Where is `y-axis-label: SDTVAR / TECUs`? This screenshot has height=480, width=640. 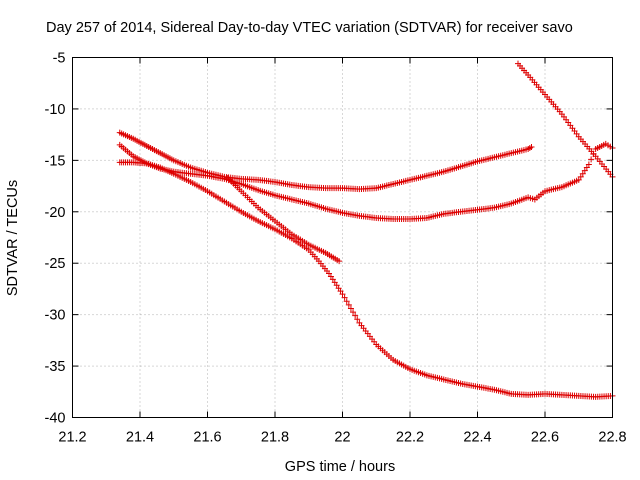 y-axis-label: SDTVAR / TECUs is located at coordinates (13, 238).